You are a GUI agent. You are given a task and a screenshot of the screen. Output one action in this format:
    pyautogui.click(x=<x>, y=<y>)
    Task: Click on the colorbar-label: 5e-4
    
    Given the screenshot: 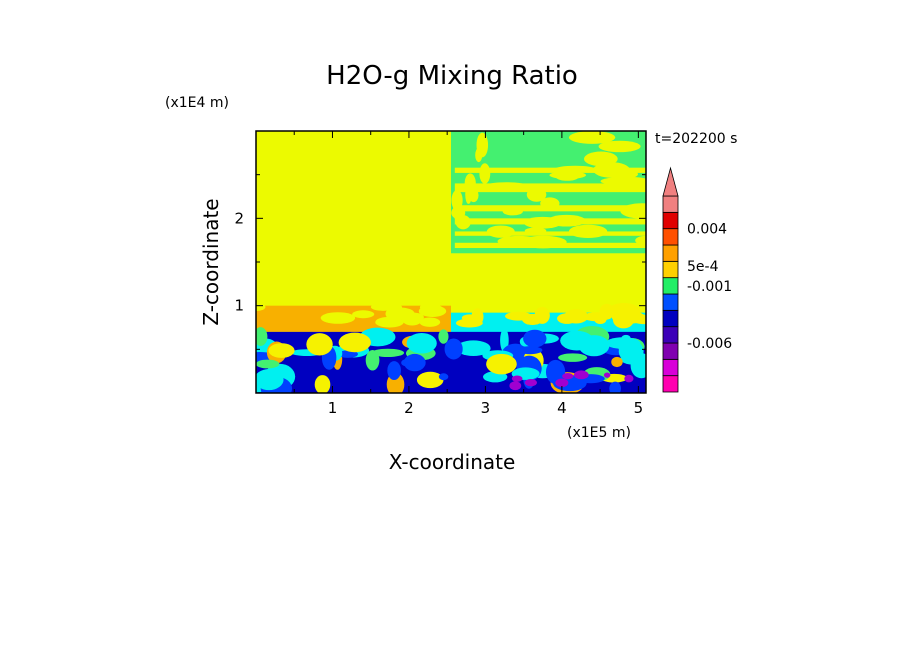 What is the action you would take?
    pyautogui.click(x=703, y=267)
    